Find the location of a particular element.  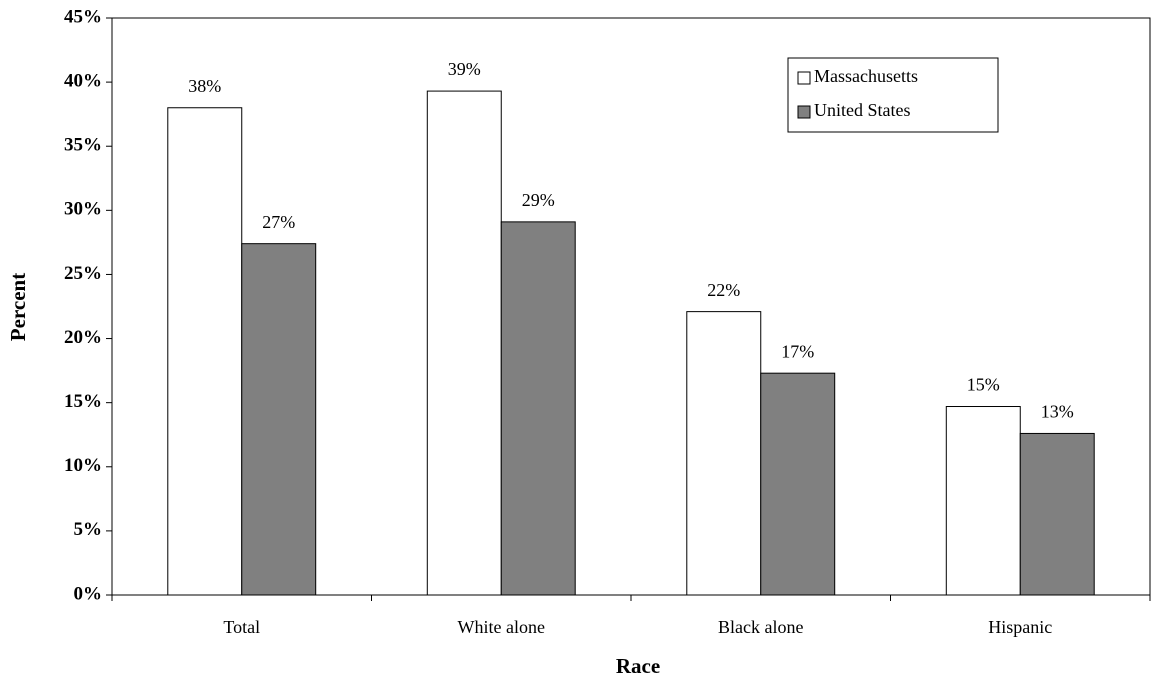

y-tick-label: 0% is located at coordinates (88, 593).